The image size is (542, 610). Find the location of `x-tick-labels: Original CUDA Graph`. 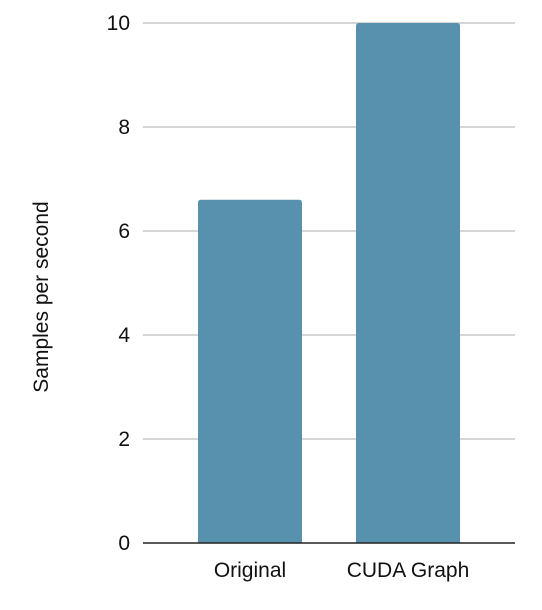

x-tick-labels: Original CUDA Graph is located at coordinates (341, 570).